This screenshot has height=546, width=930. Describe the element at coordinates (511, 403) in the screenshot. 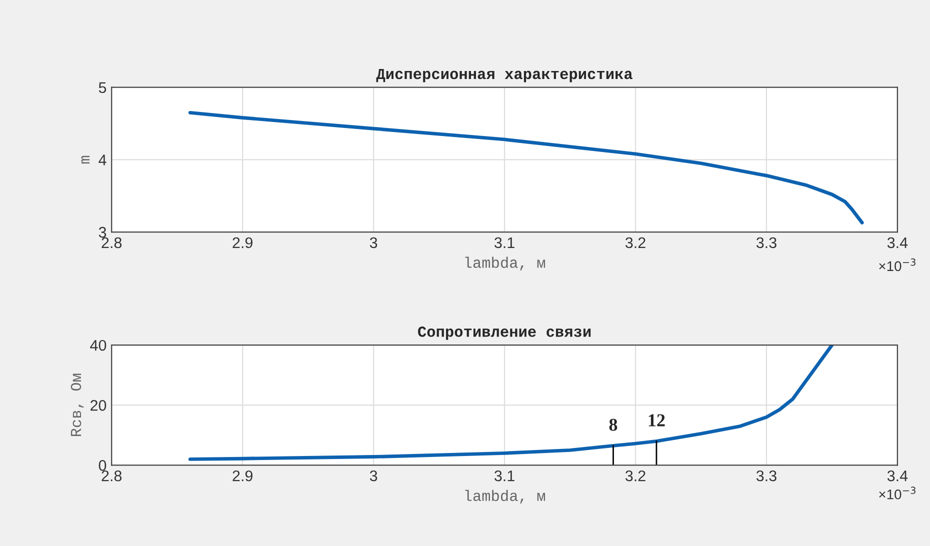

I see `line-series` at that location.